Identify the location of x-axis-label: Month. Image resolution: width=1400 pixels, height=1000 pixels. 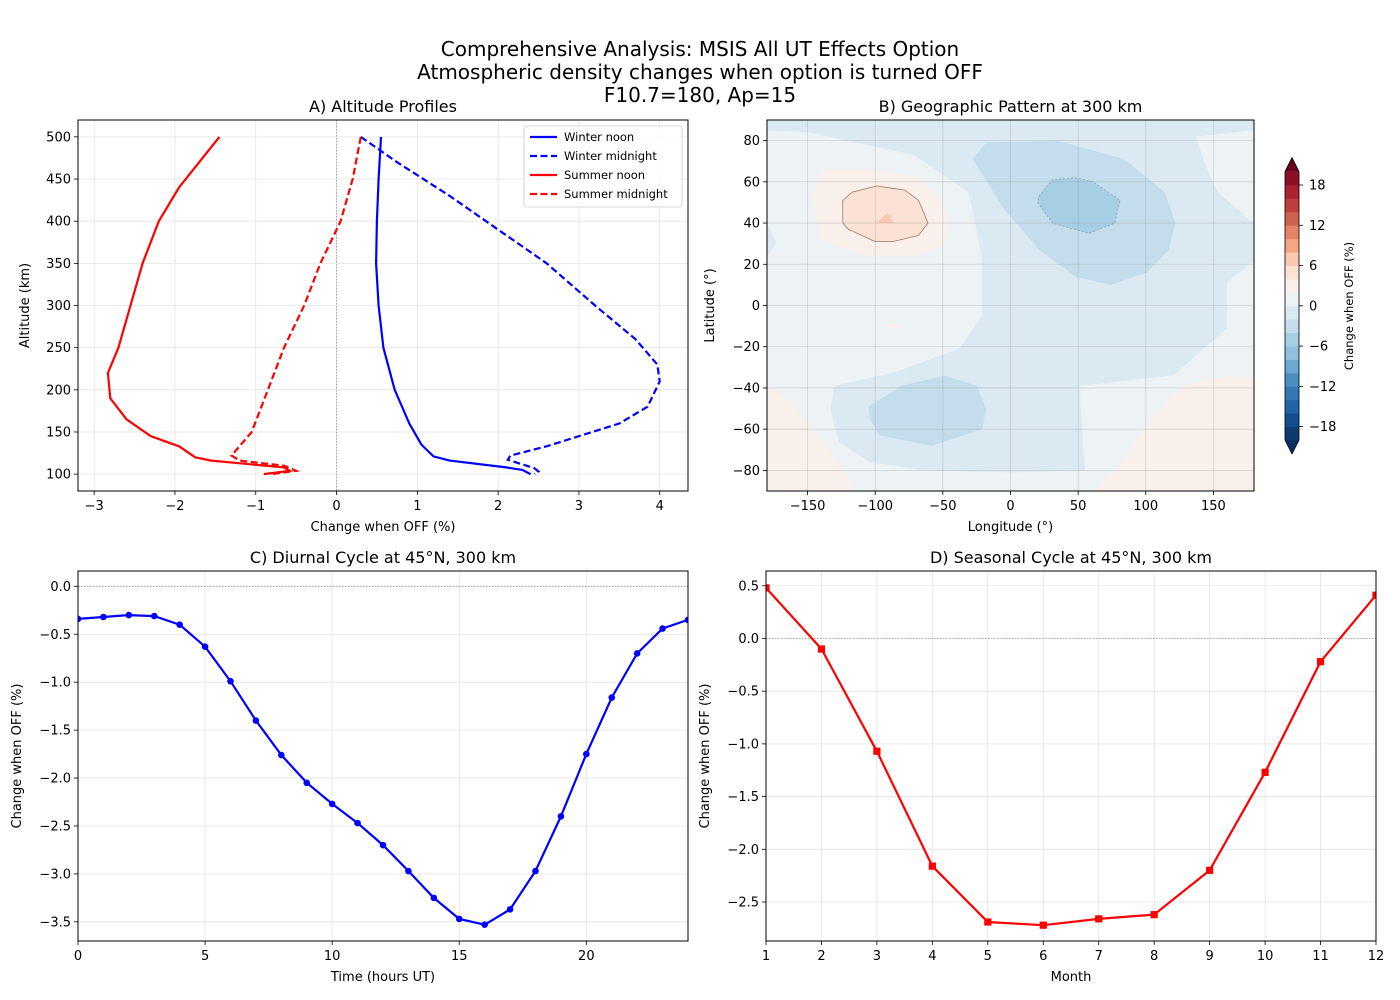
(1071, 977).